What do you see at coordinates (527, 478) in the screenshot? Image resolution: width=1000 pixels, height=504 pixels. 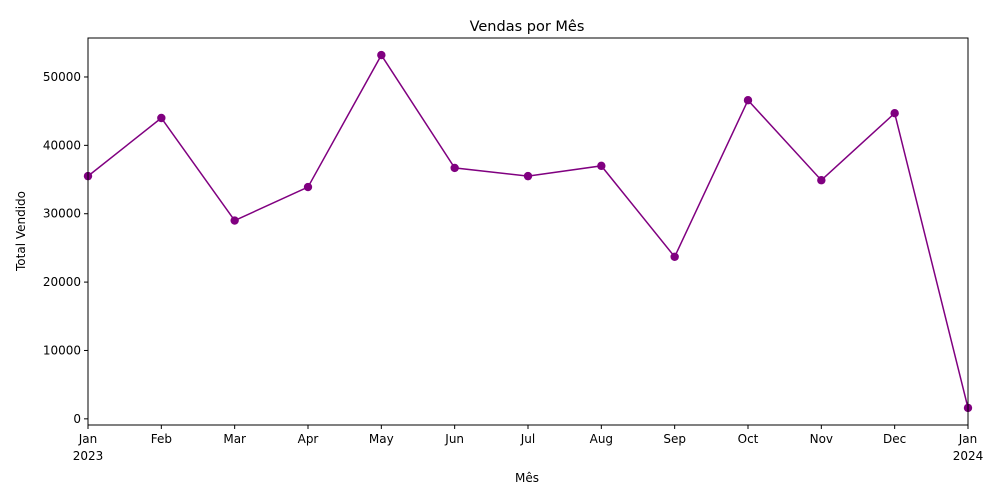 I see `x-axis-title: Mês` at bounding box center [527, 478].